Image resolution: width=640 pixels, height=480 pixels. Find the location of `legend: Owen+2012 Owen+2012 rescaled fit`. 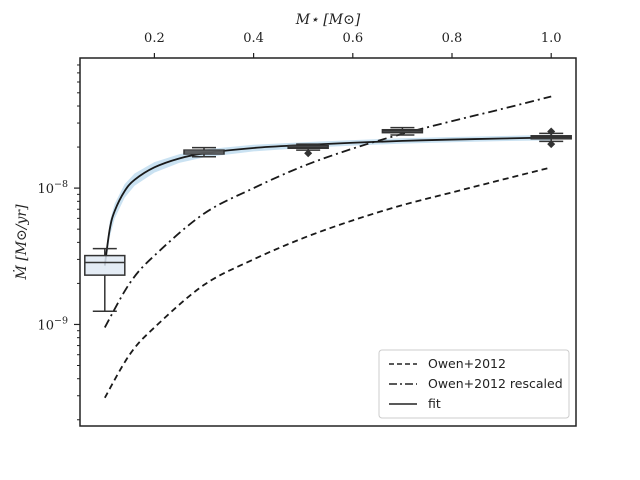

legend: Owen+2012 Owen+2012 rescaled fit is located at coordinates (474, 384).